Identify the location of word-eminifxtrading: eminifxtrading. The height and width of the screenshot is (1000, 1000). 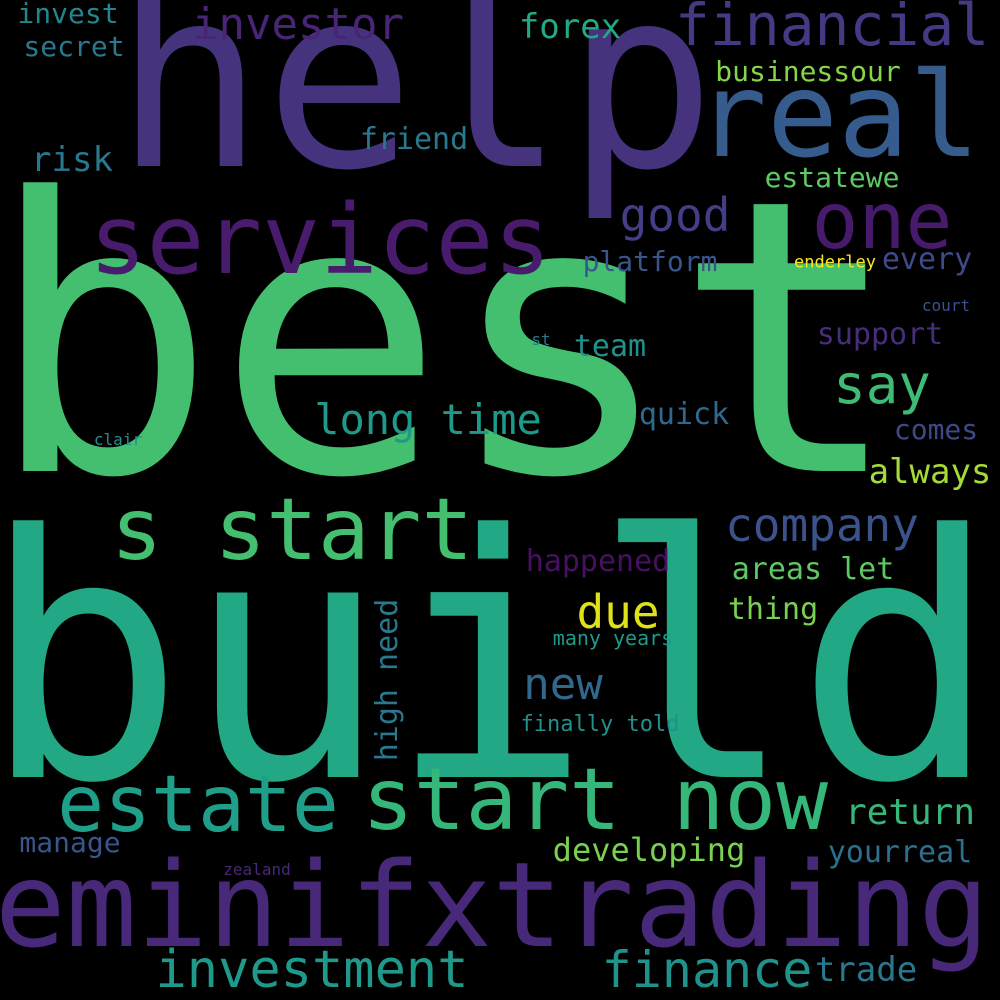
(495, 905).